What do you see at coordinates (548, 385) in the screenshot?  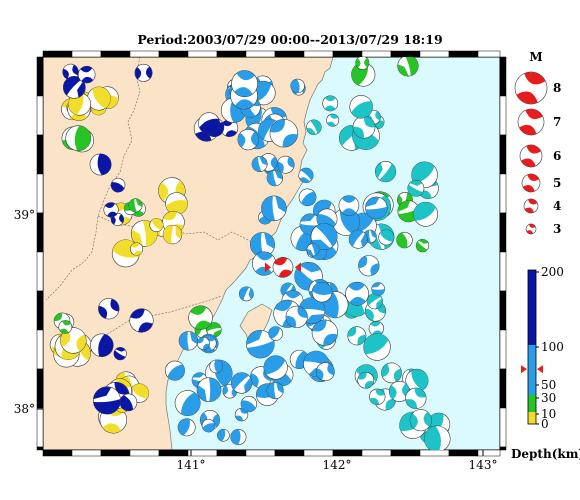 I see `depth-label: 50` at bounding box center [548, 385].